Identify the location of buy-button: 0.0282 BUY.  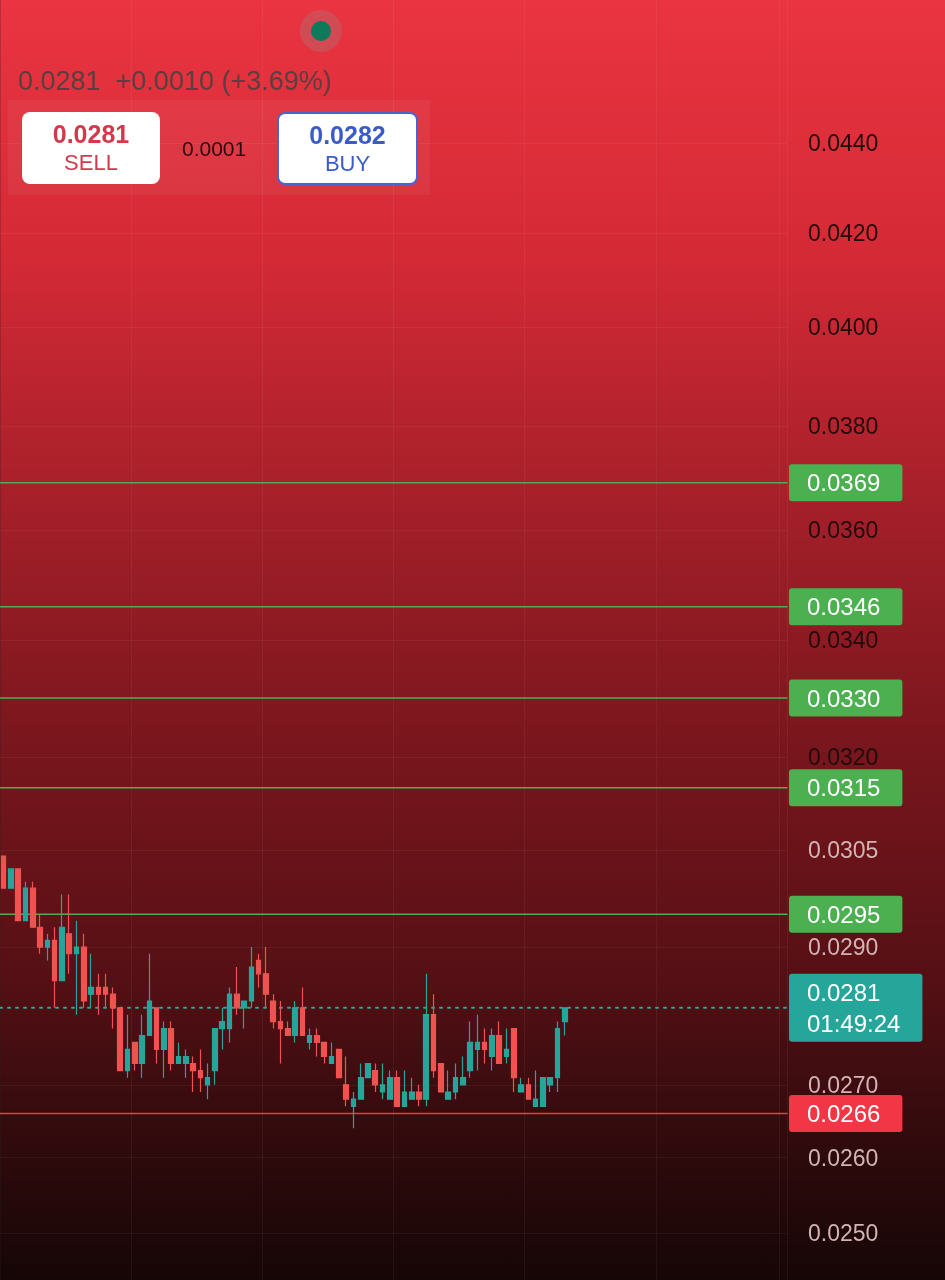
(347, 148).